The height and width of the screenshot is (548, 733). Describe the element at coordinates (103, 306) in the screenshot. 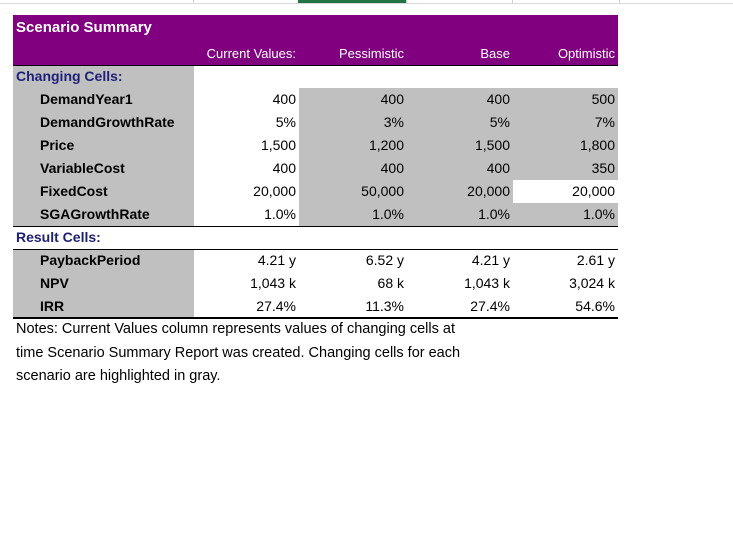

I see `result-row-label: IRR` at that location.